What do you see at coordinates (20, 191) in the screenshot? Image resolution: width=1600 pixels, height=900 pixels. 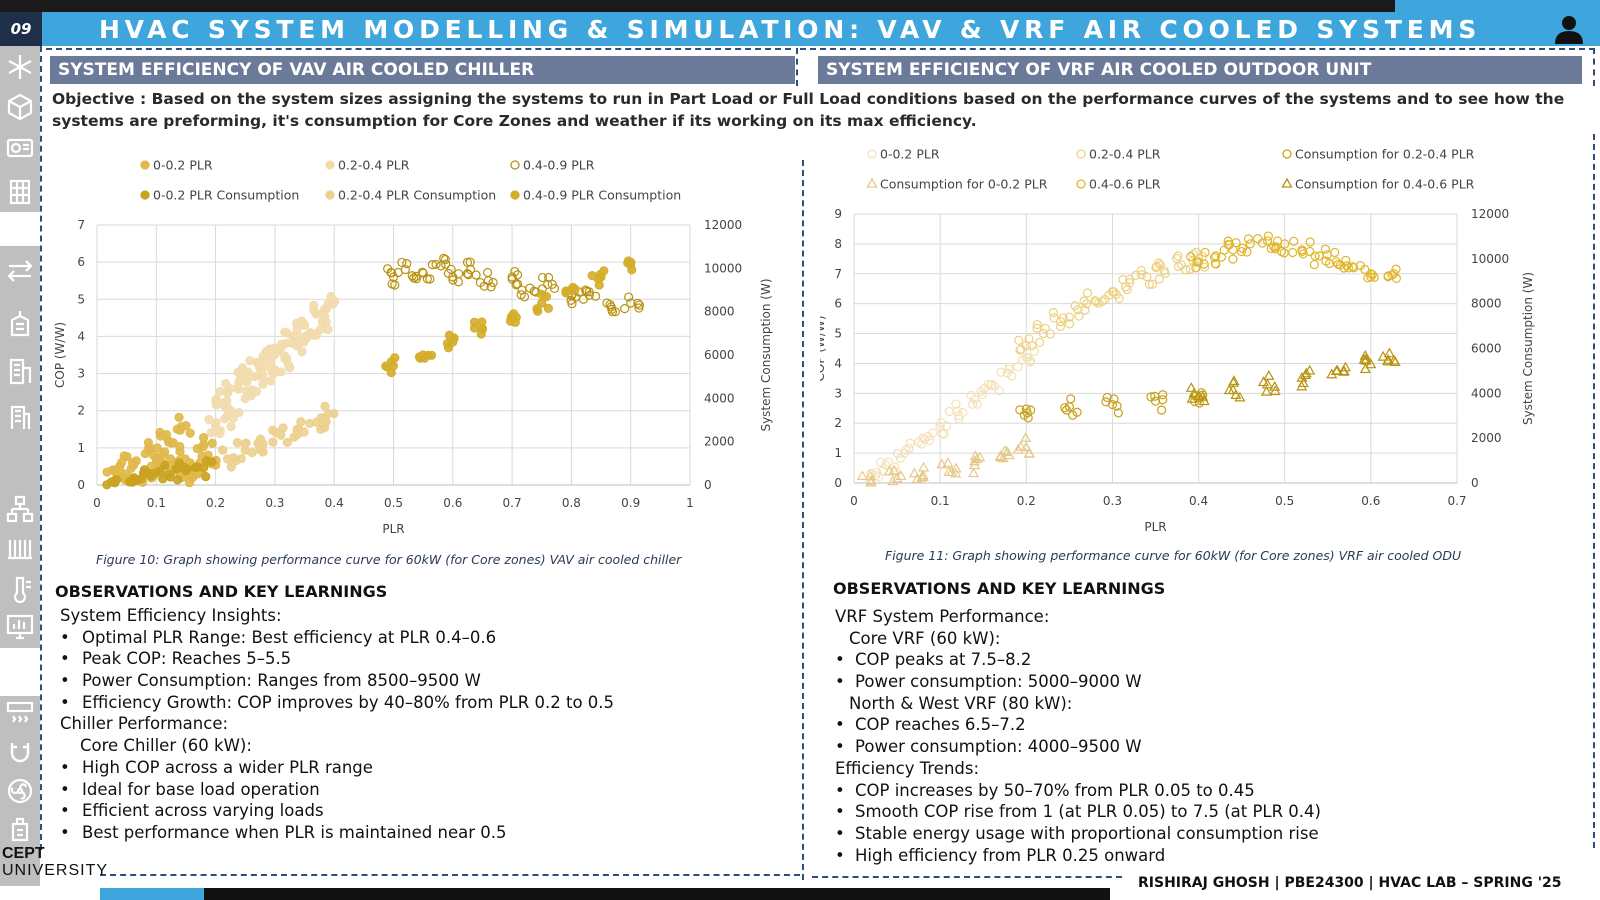 I see `building-grid-icon` at bounding box center [20, 191].